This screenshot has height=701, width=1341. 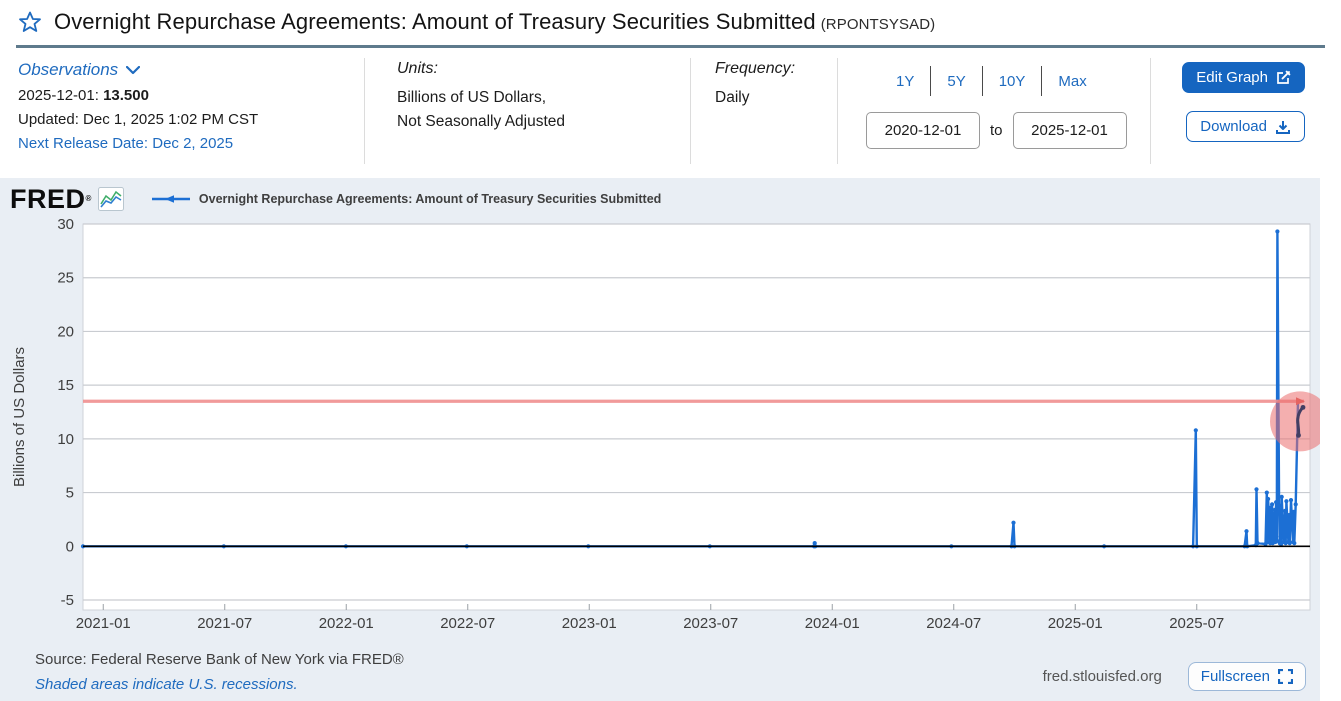 What do you see at coordinates (764, 111) in the screenshot?
I see `frequency-section: Frequency: Daily` at bounding box center [764, 111].